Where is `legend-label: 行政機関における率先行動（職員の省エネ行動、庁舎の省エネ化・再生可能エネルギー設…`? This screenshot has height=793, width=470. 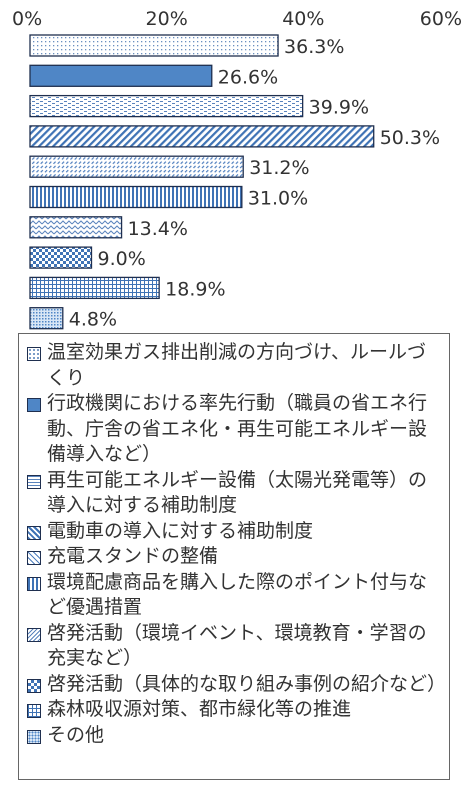
legend-label: 行政機関における率先行動（職員の省エネ行動、庁舎の省エネ化・再生可能エネルギー設… is located at coordinates (237, 428).